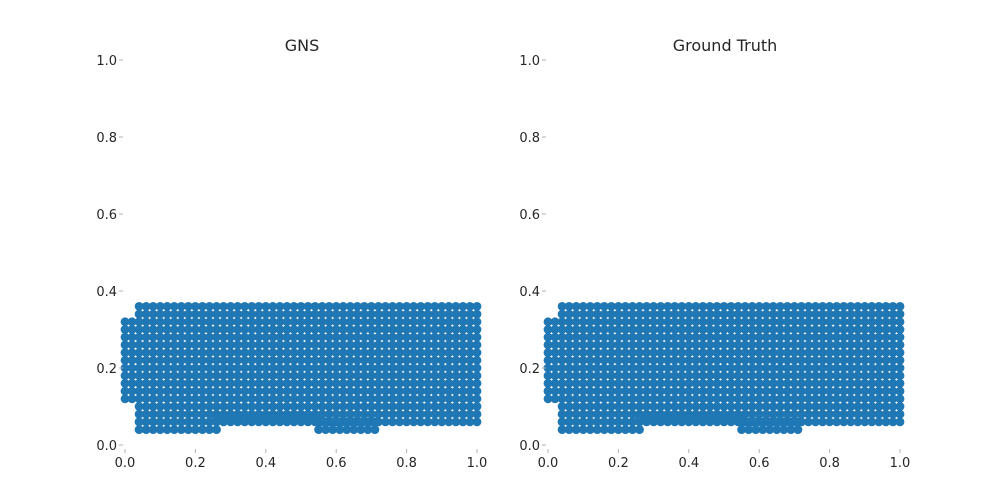  What do you see at coordinates (725, 45) in the screenshot?
I see `panel-title: Ground Truth` at bounding box center [725, 45].